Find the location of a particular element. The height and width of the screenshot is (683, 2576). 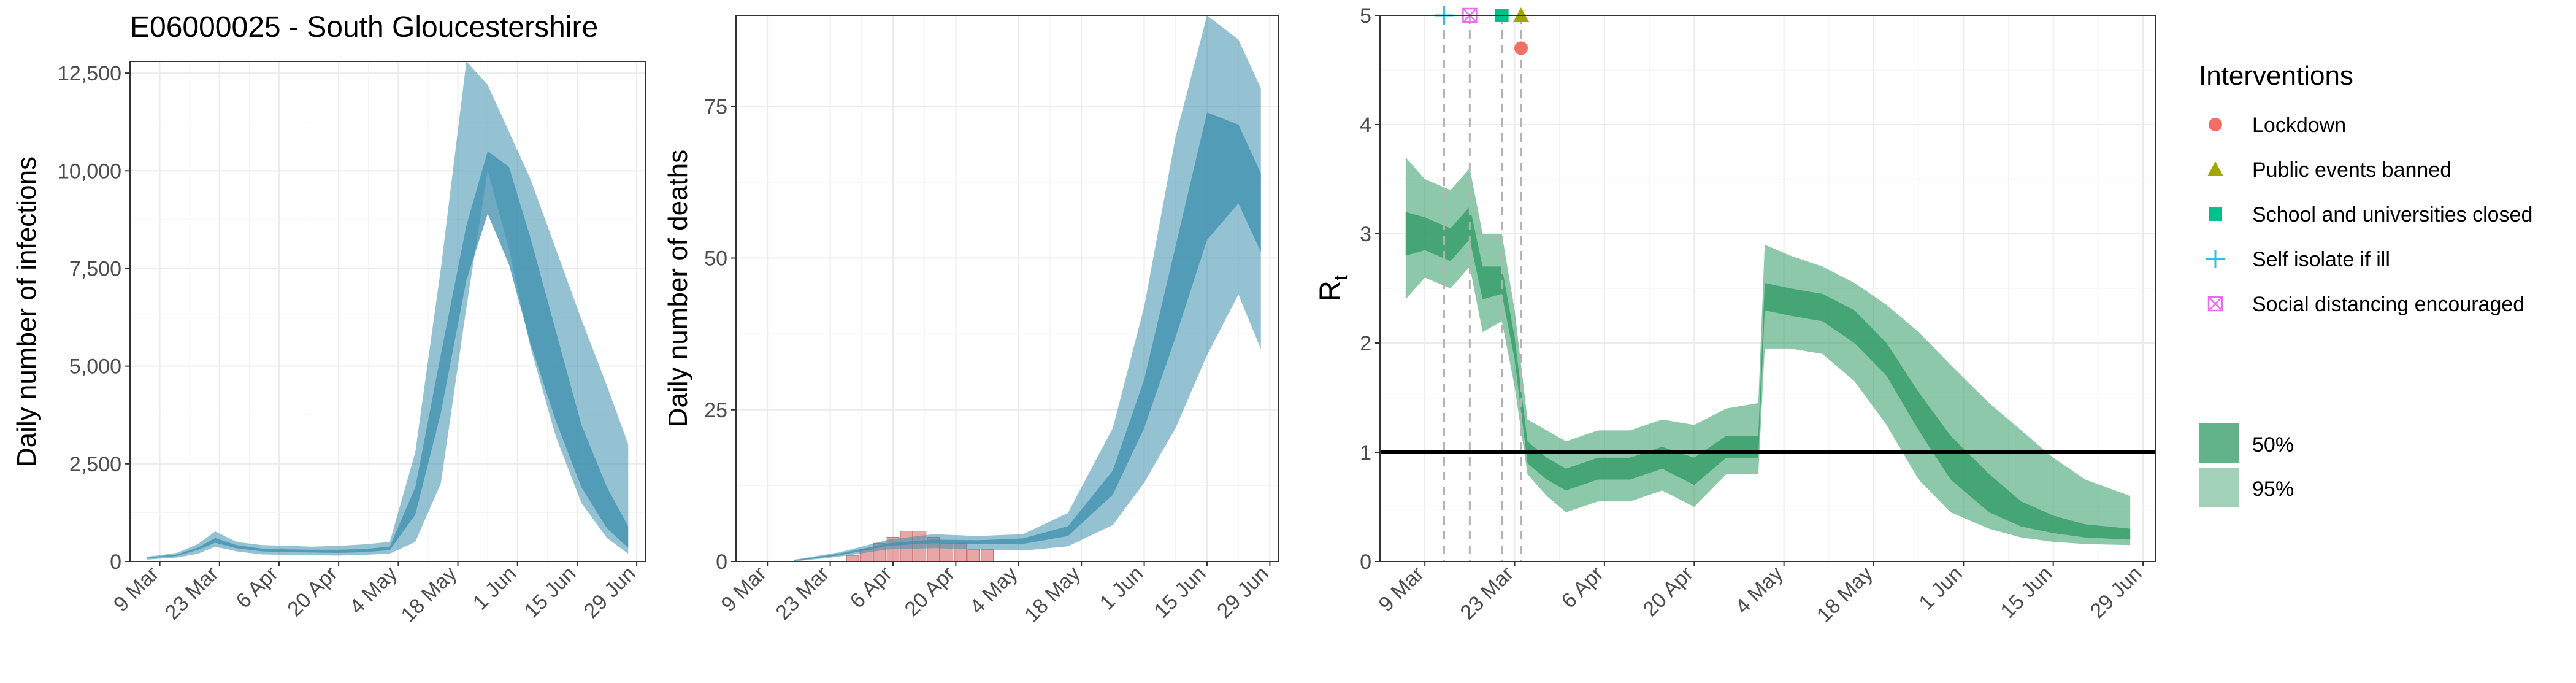

y-tick-label: 2 is located at coordinates (1365, 344).